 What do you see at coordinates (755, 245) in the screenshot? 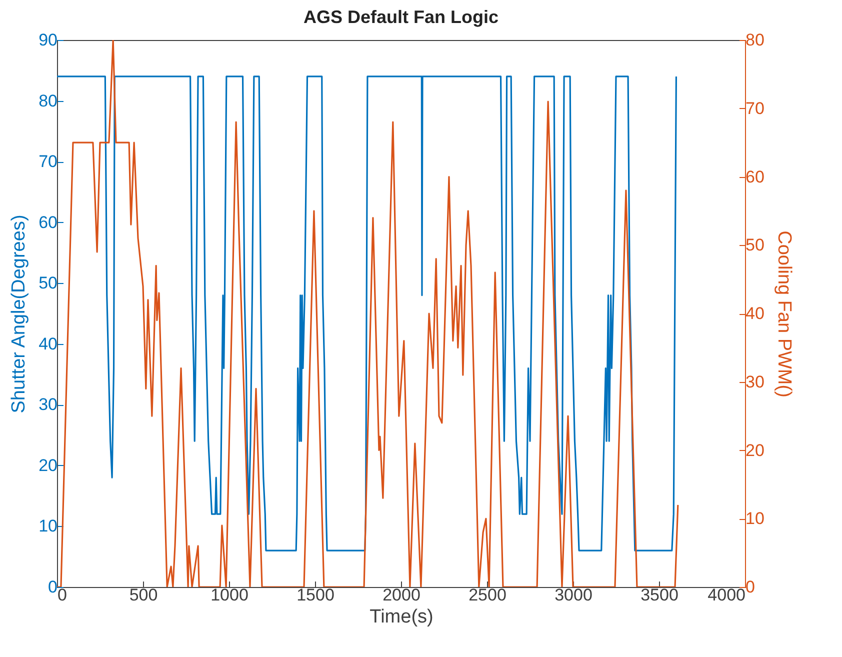
I see `y2-tick-label: 50` at bounding box center [755, 245].